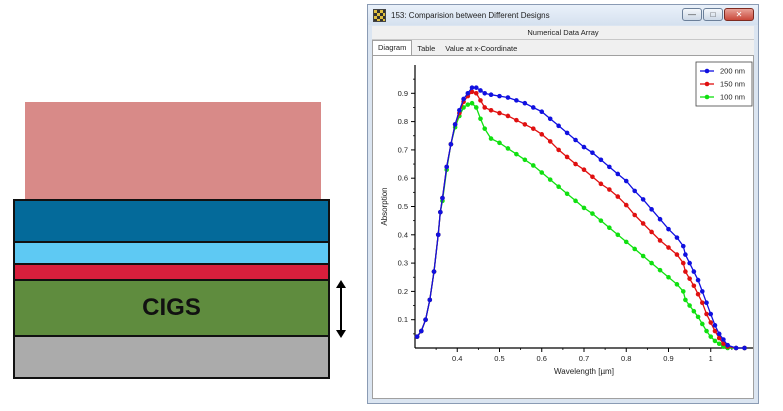  I want to click on y-tick-label: 0.8, so click(403, 121).